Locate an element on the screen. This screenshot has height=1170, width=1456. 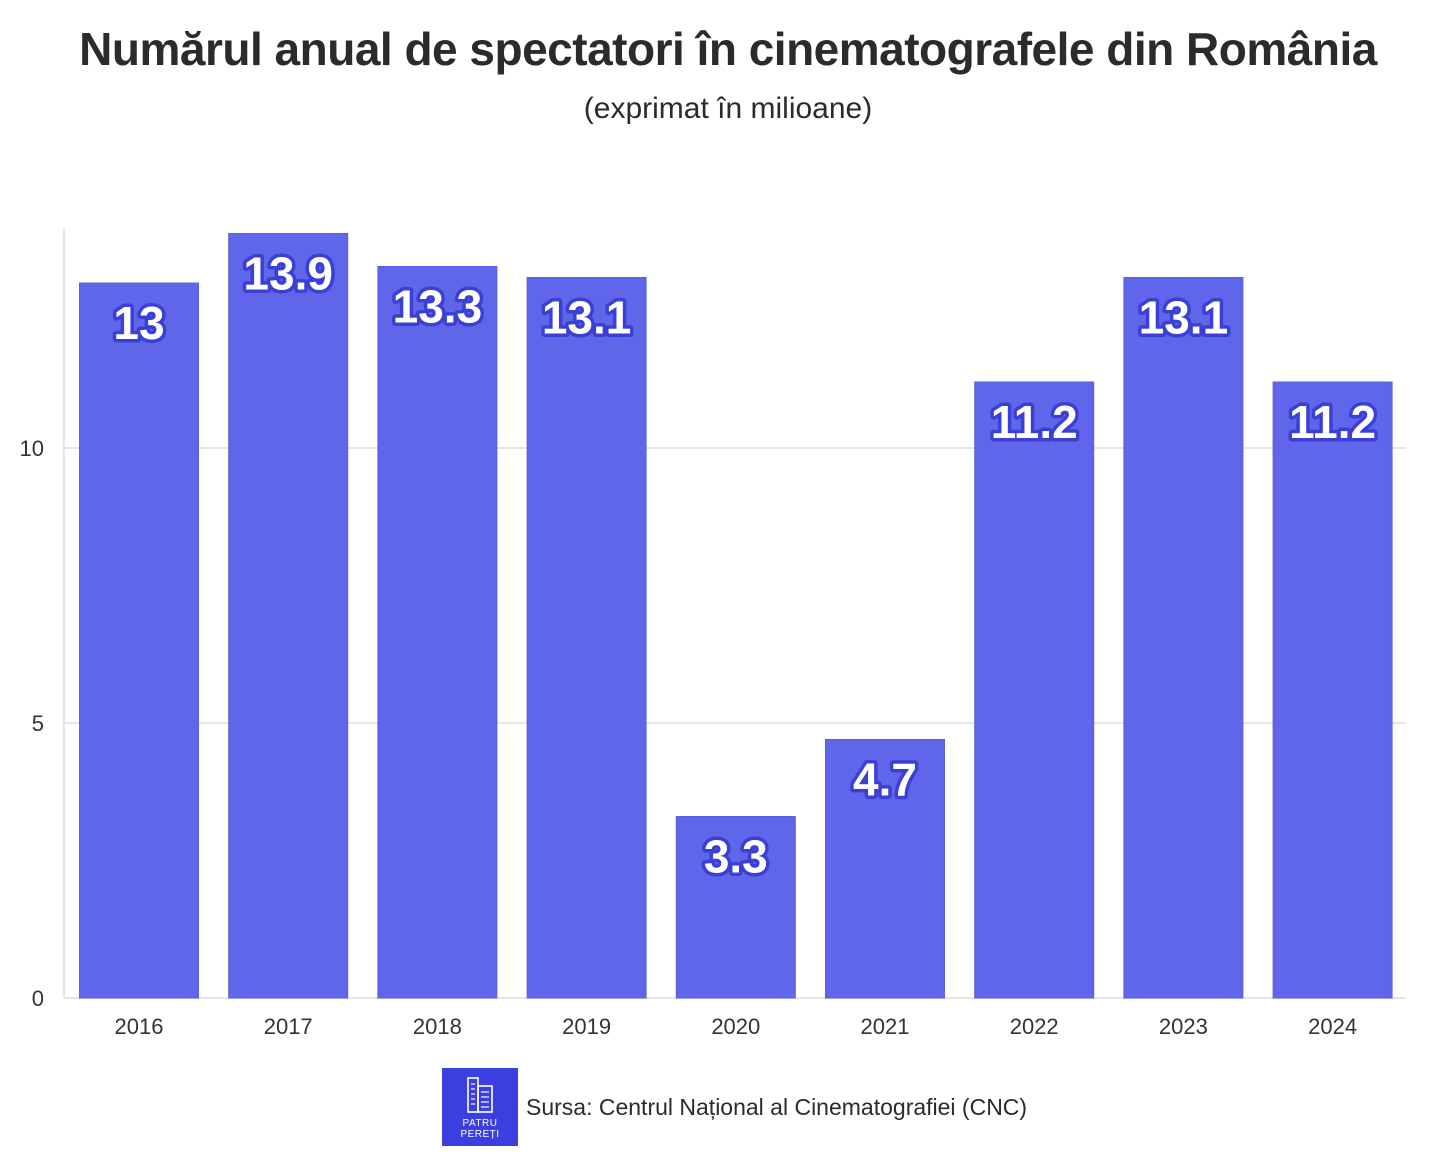
x-tick-2020: 2020 is located at coordinates (735, 1026).